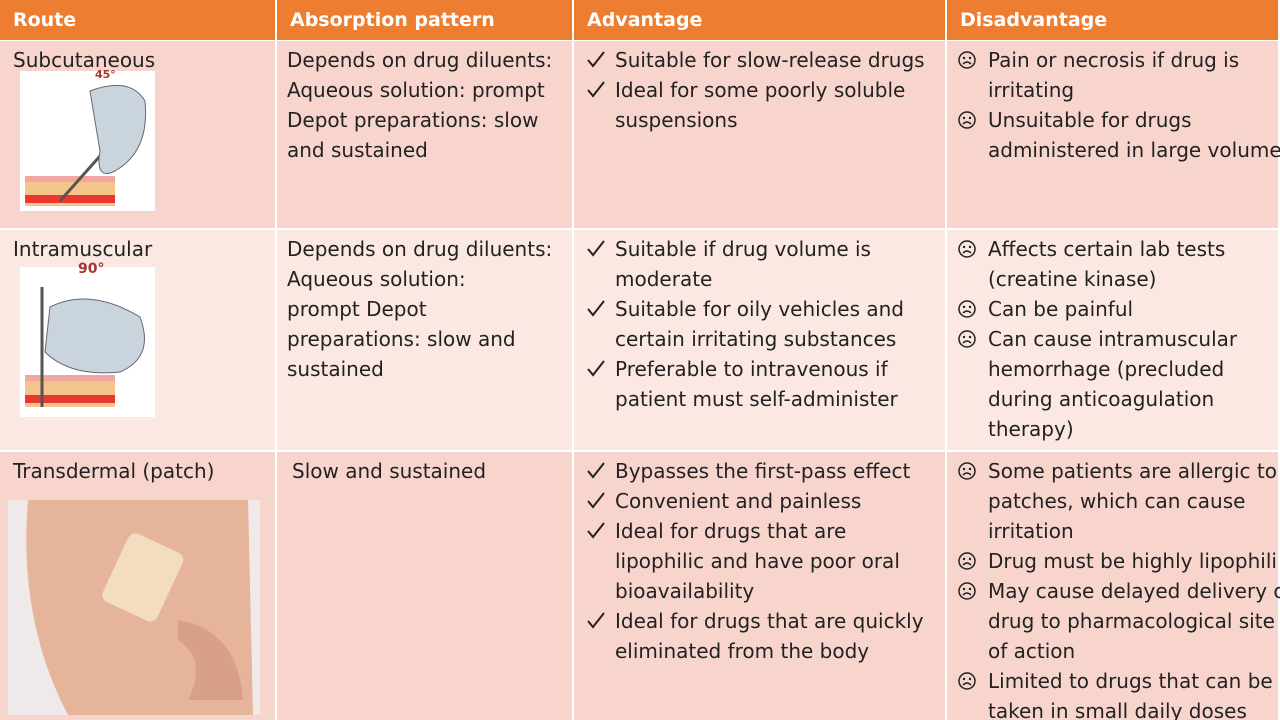 This screenshot has width=1280, height=720. Describe the element at coordinates (357, 150) in the screenshot. I see `absorption-line: and sustained` at that location.